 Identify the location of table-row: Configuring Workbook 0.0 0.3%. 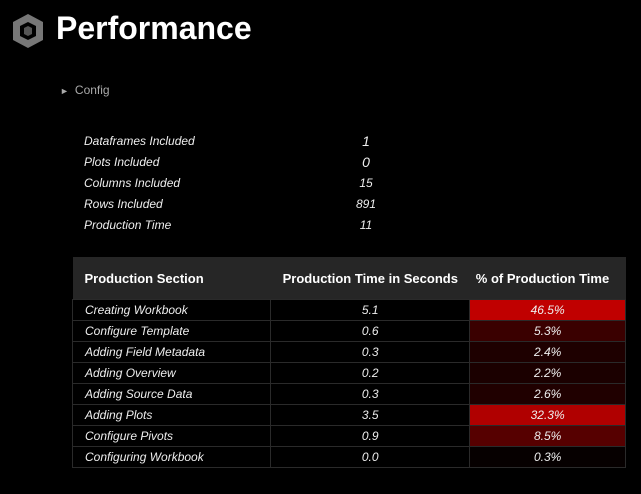
(348, 457).